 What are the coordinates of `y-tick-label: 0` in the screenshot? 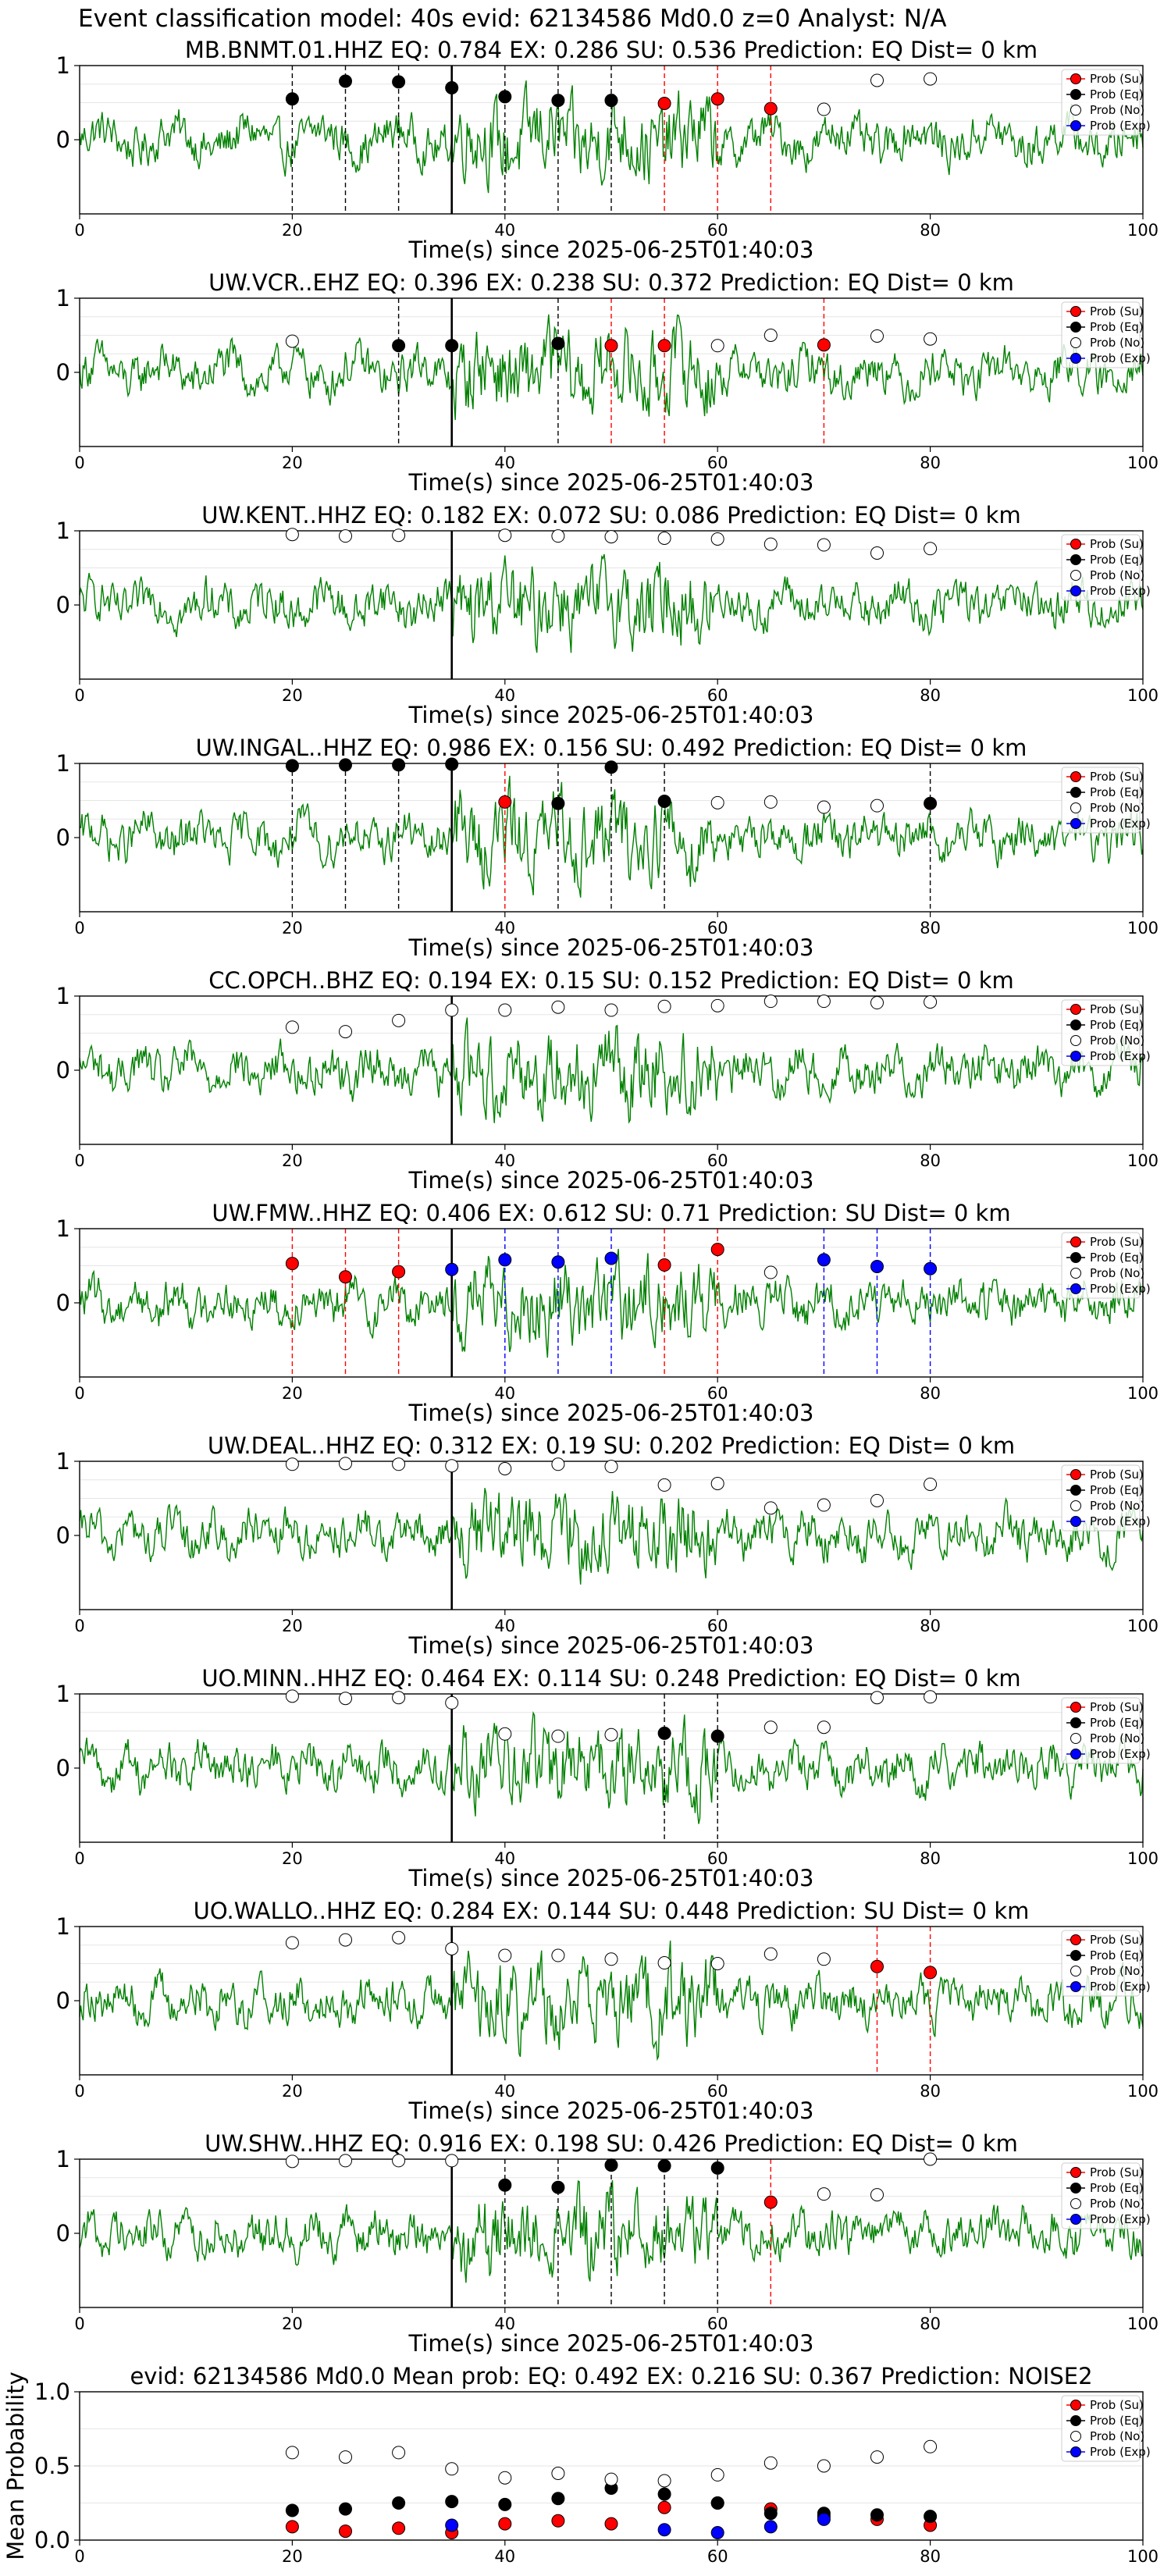 It's located at (63, 1535).